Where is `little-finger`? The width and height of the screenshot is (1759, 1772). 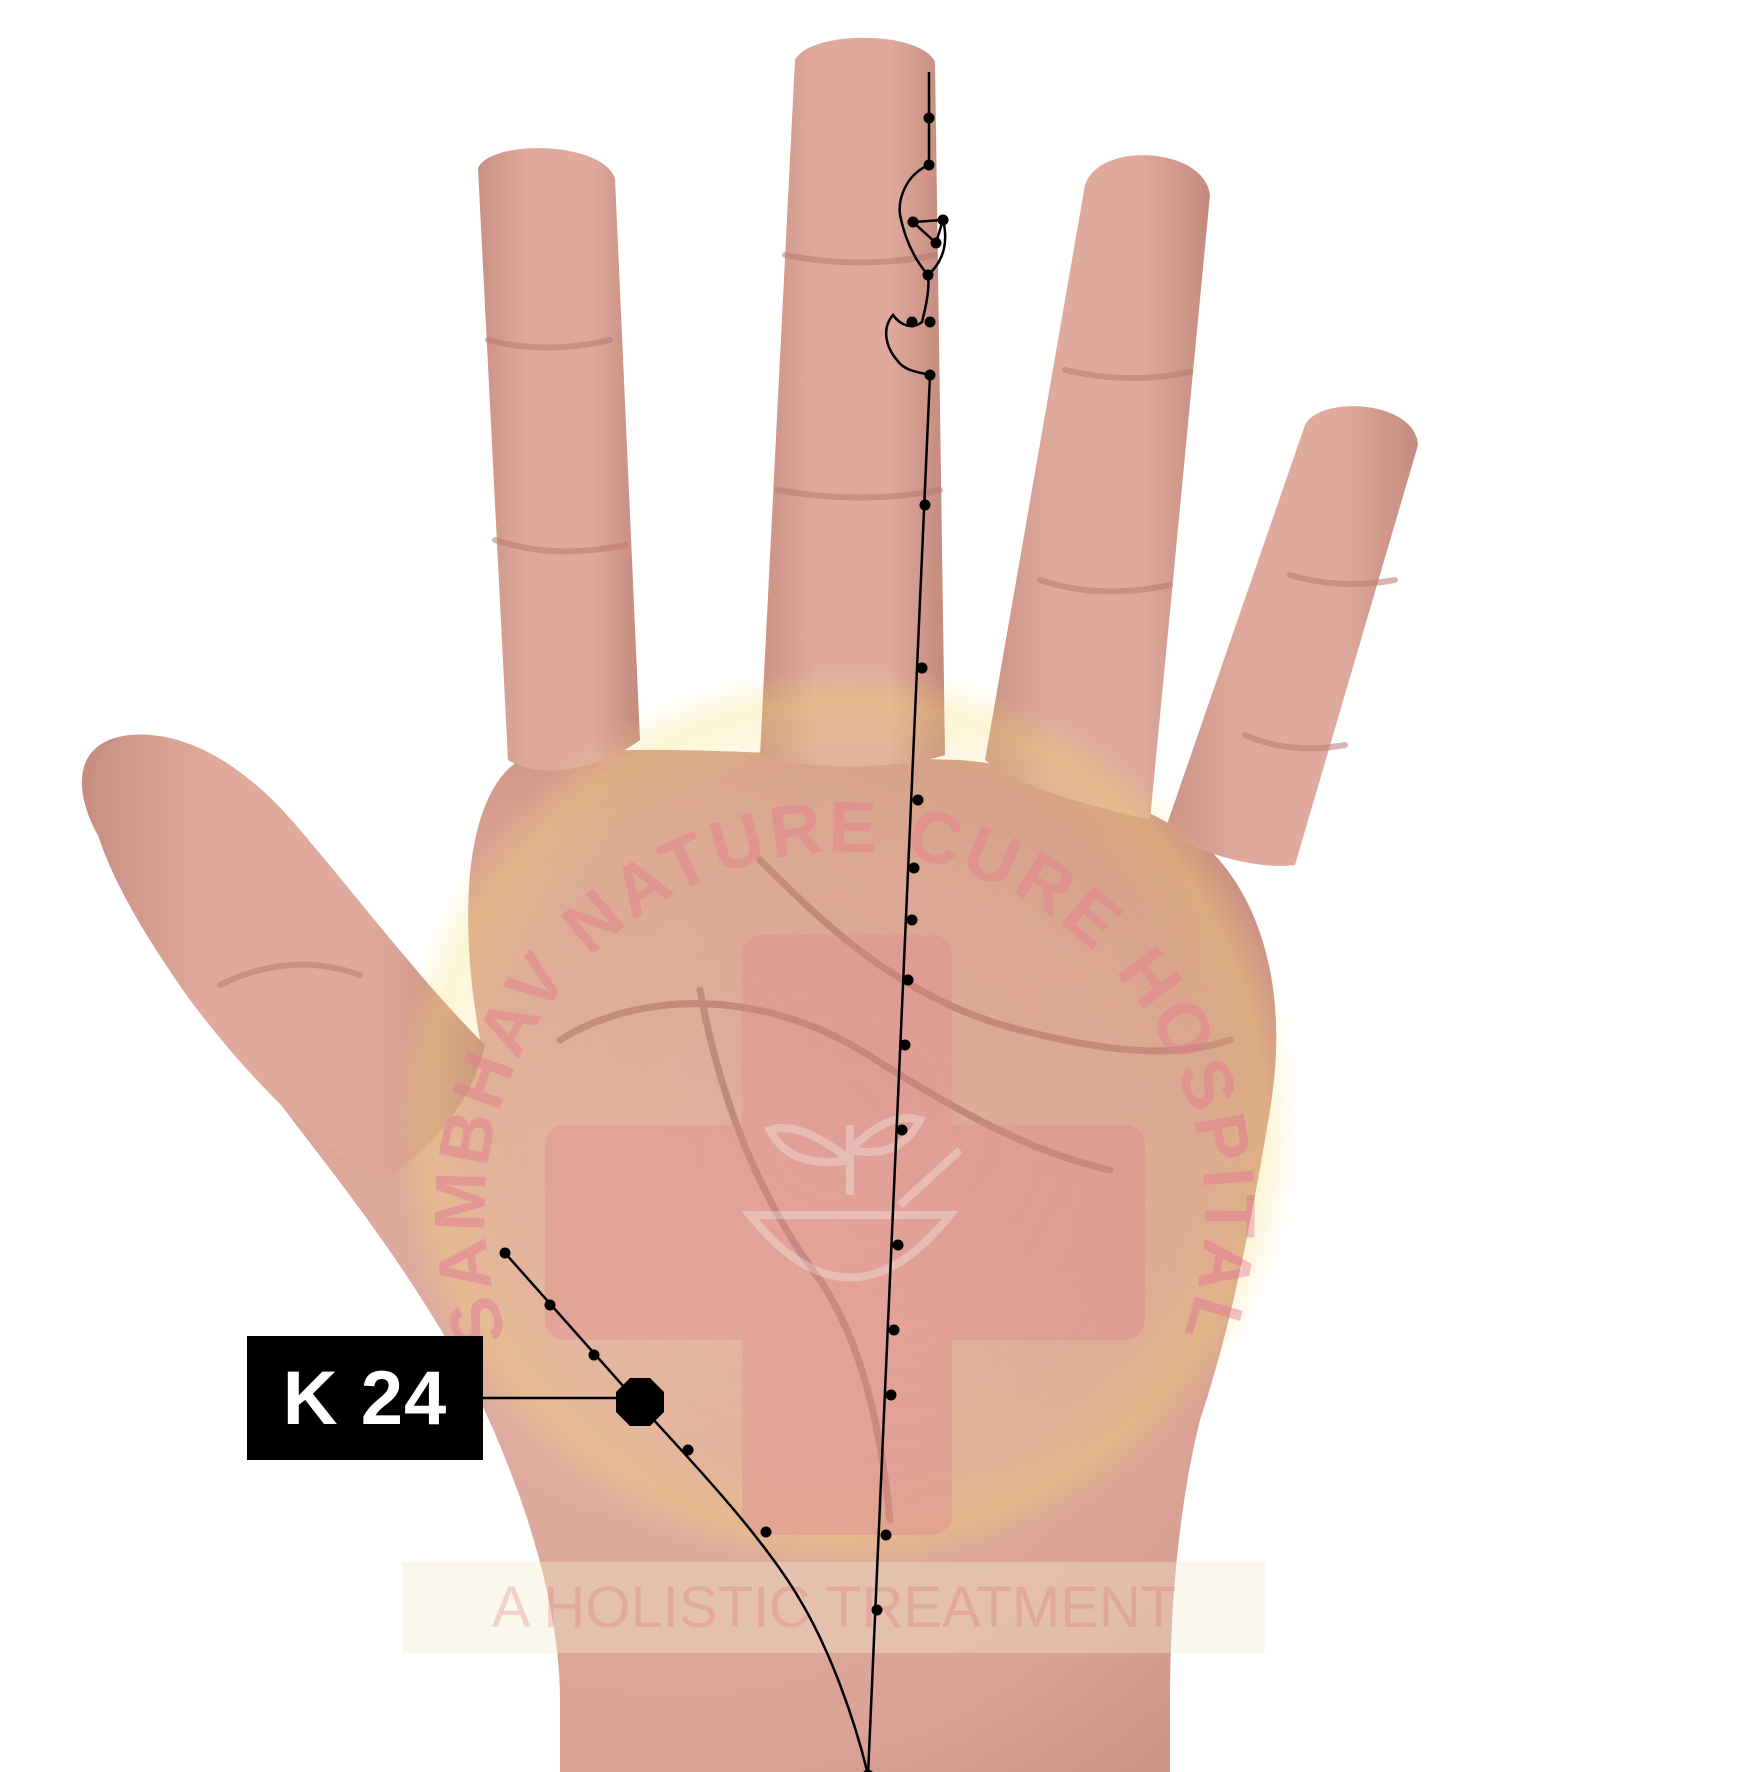 little-finger is located at coordinates (1291, 636).